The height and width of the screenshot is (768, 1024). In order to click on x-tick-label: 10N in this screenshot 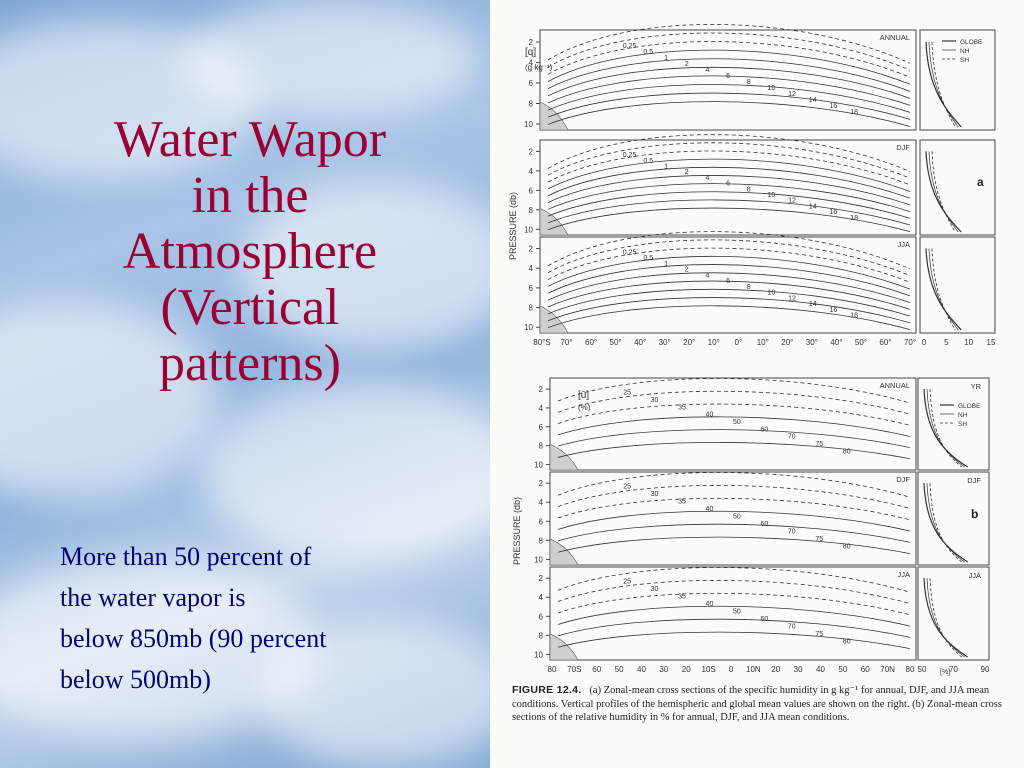, I will do `click(753, 669)`.